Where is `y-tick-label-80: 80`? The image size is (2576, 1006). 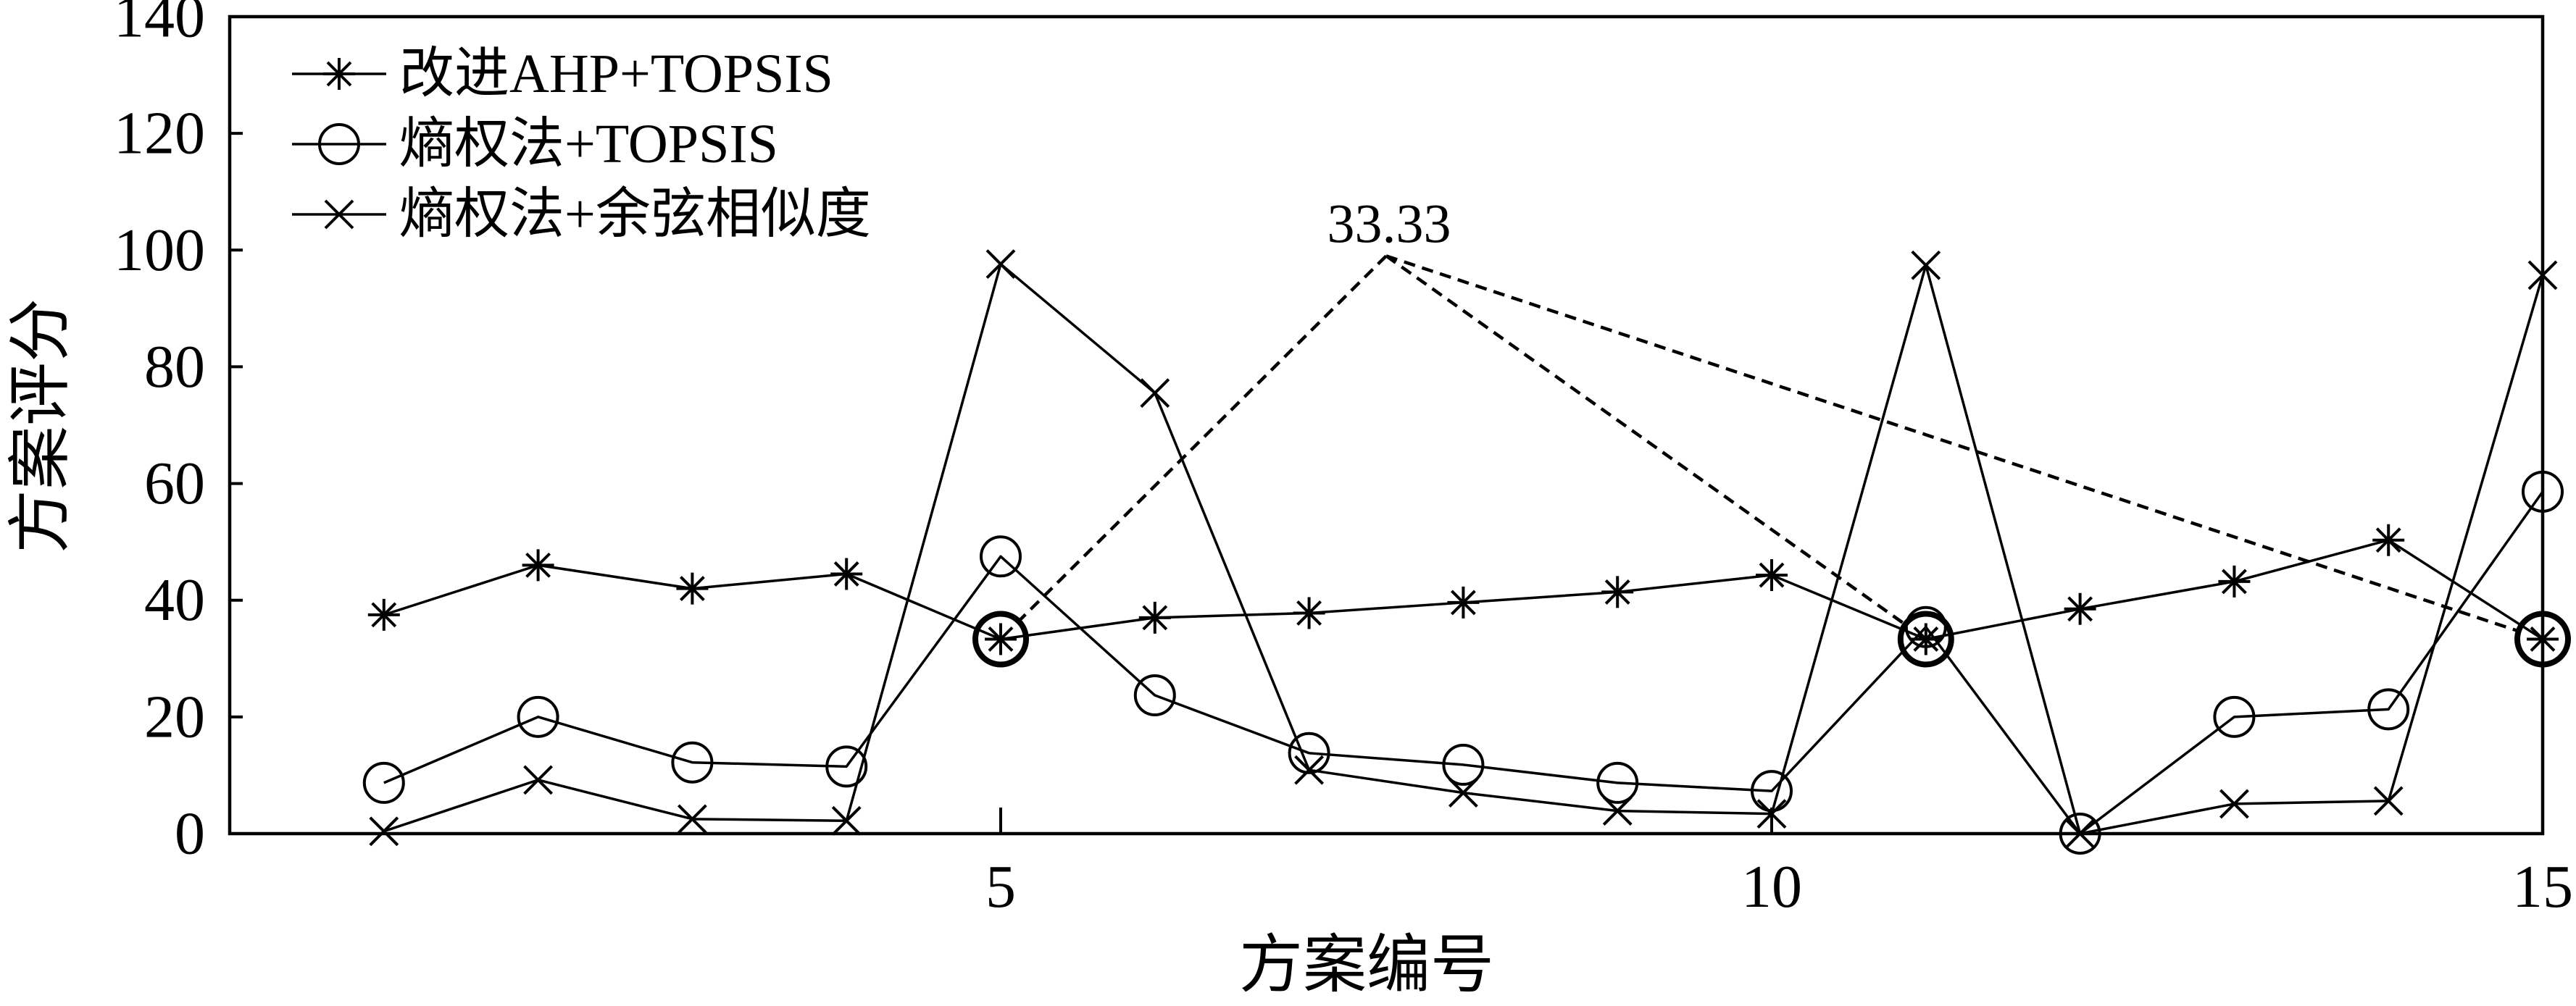
y-tick-label-80: 80 is located at coordinates (174, 367).